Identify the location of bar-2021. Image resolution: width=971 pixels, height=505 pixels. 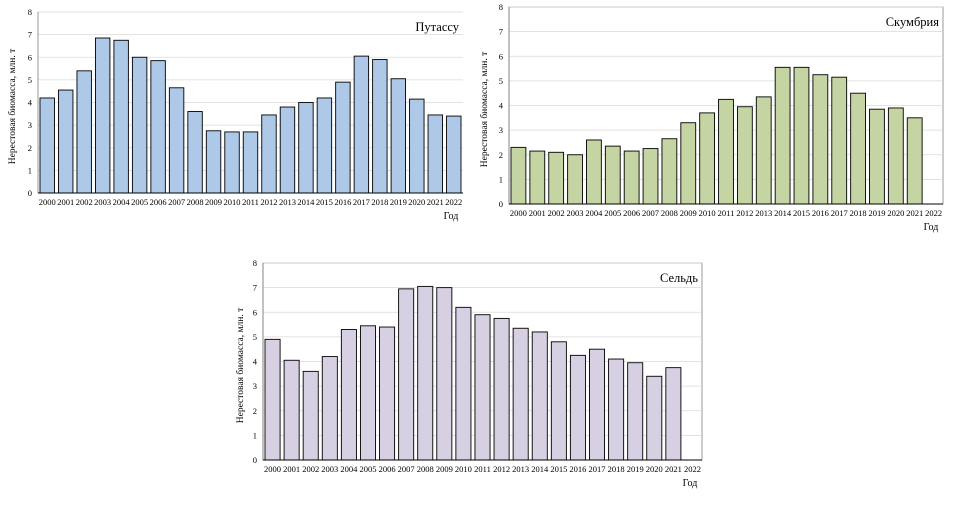
(673, 414).